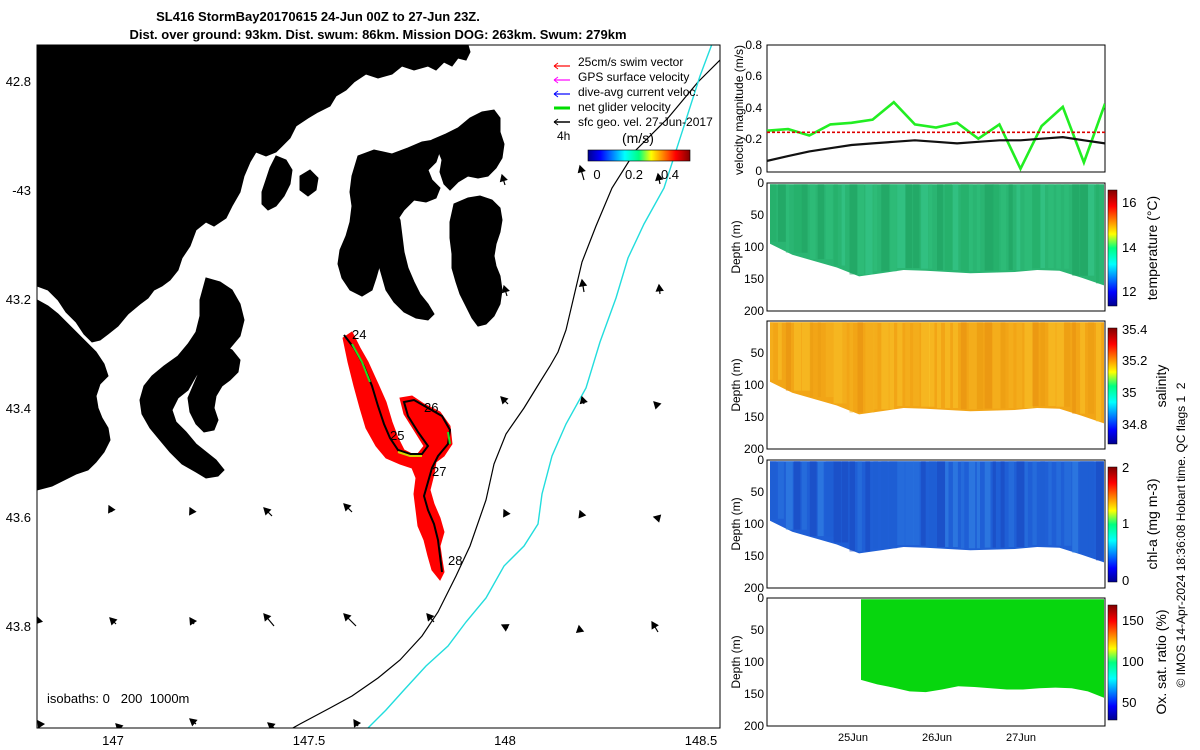 The image size is (1200, 750). What do you see at coordinates (937, 511) in the screenshot?
I see `chla-stripes` at bounding box center [937, 511].